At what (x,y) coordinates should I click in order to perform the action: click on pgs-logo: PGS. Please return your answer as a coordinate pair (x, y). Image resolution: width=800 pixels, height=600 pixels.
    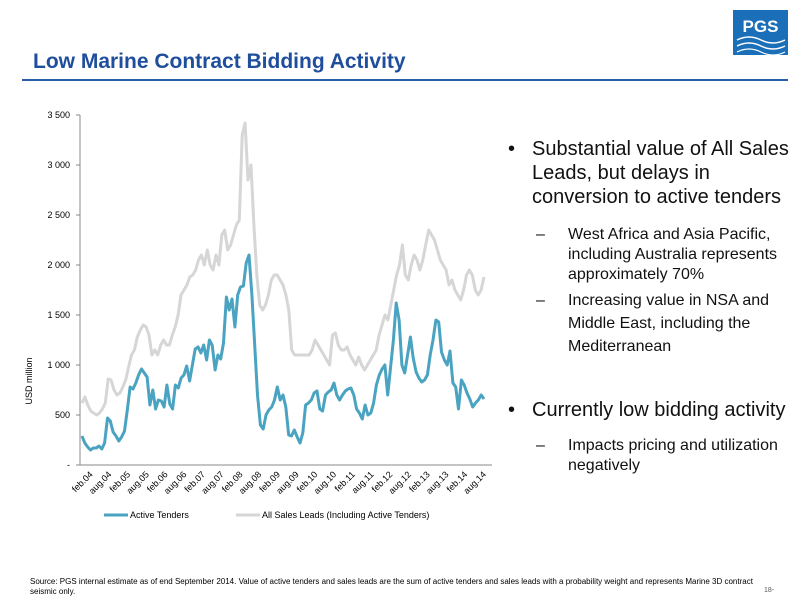
    Looking at the image, I should click on (760, 32).